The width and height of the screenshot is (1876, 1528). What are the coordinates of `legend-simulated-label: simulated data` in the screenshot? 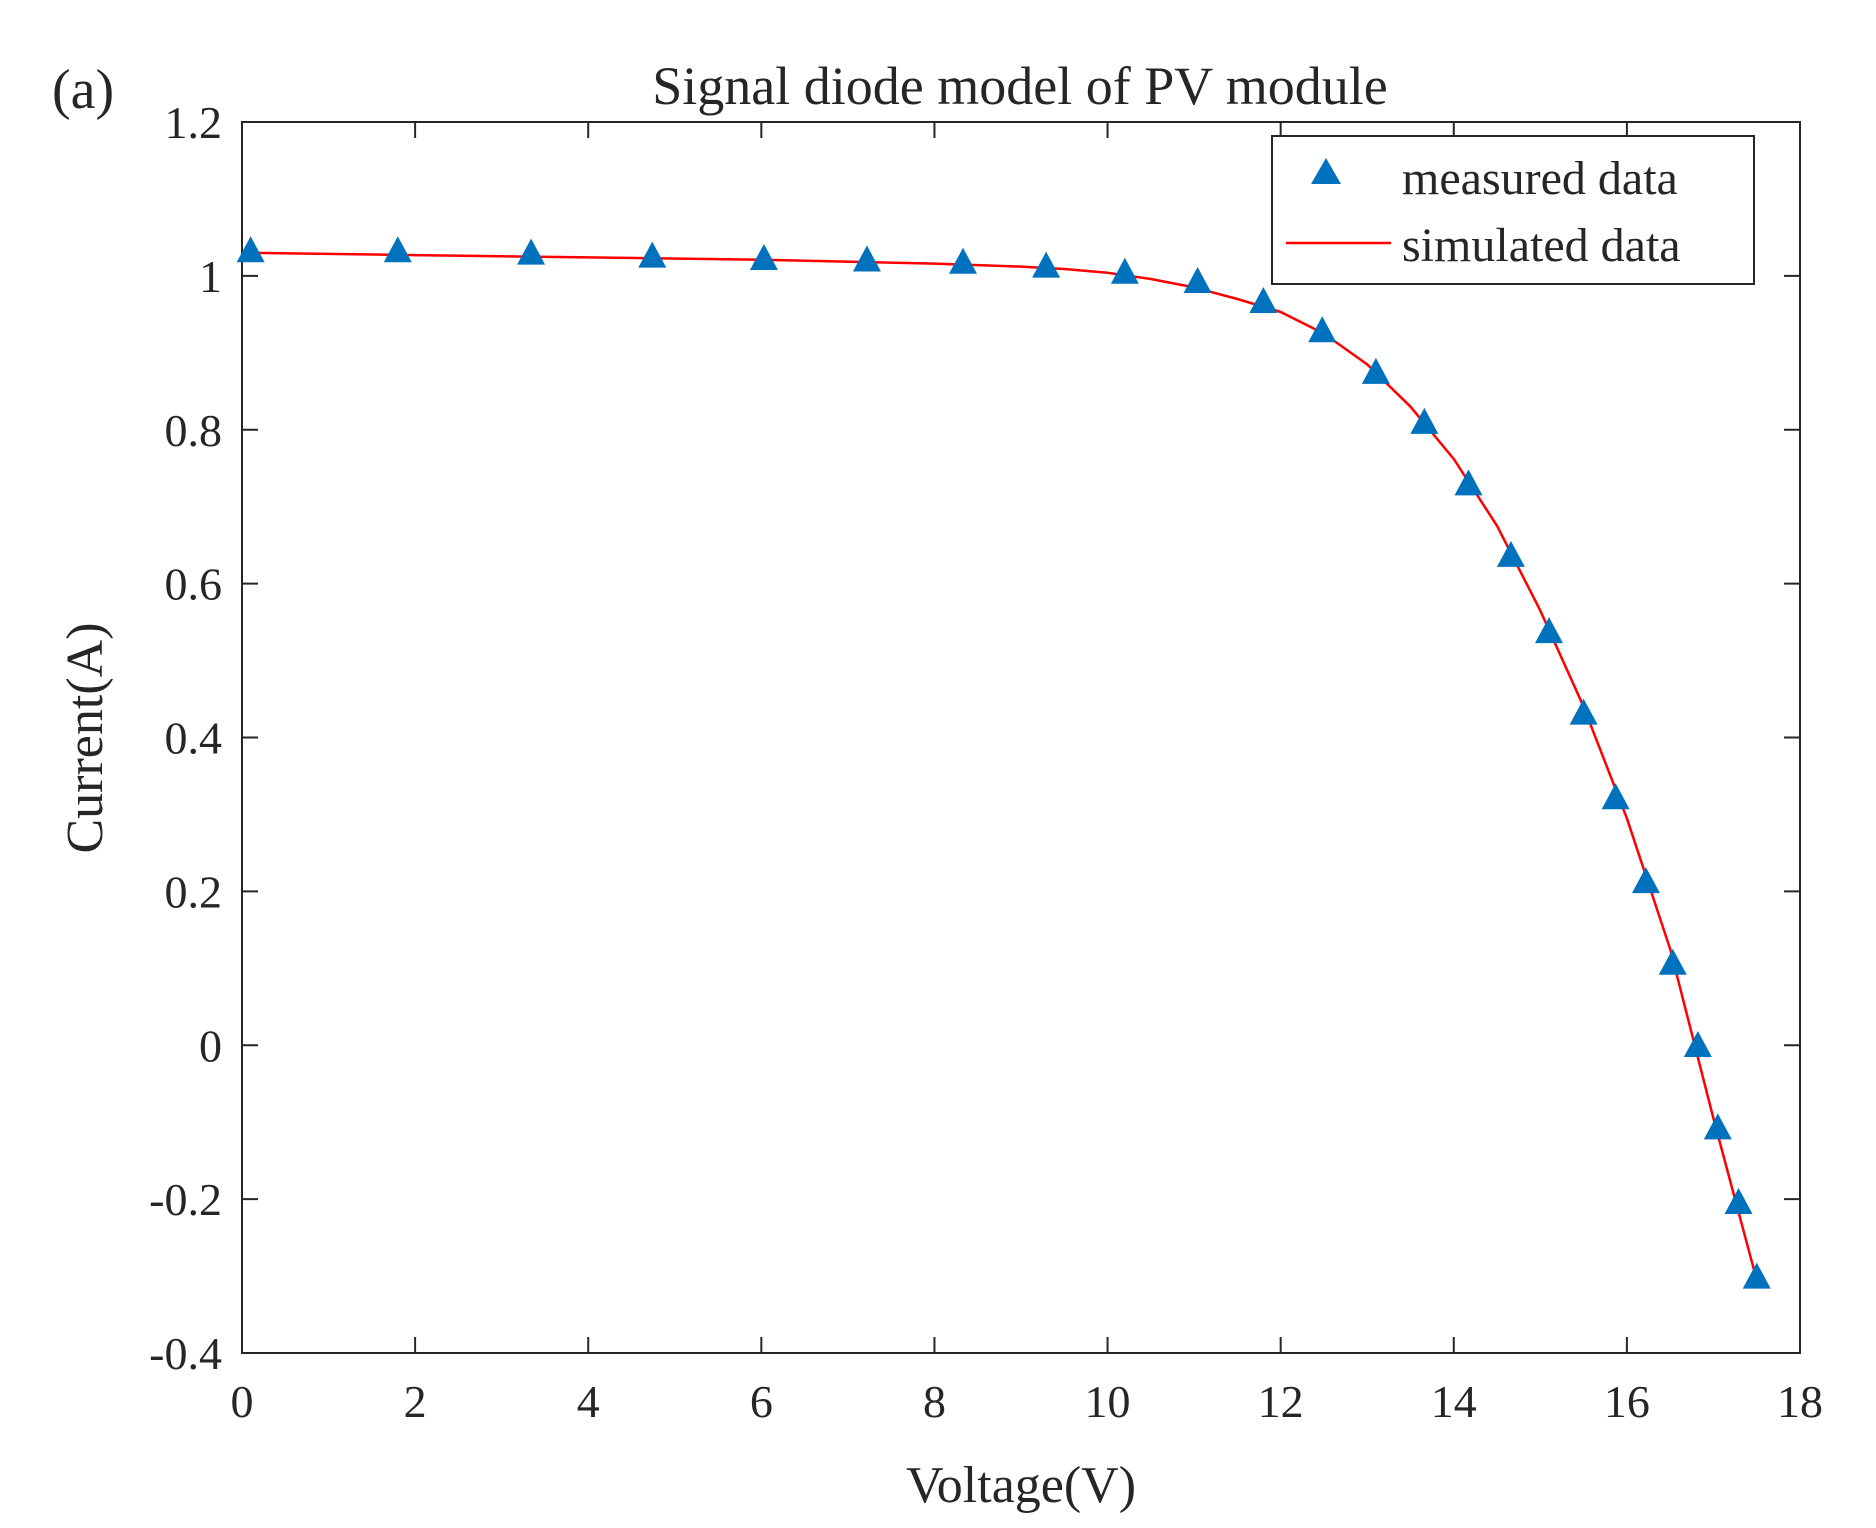 It's located at (1541, 245).